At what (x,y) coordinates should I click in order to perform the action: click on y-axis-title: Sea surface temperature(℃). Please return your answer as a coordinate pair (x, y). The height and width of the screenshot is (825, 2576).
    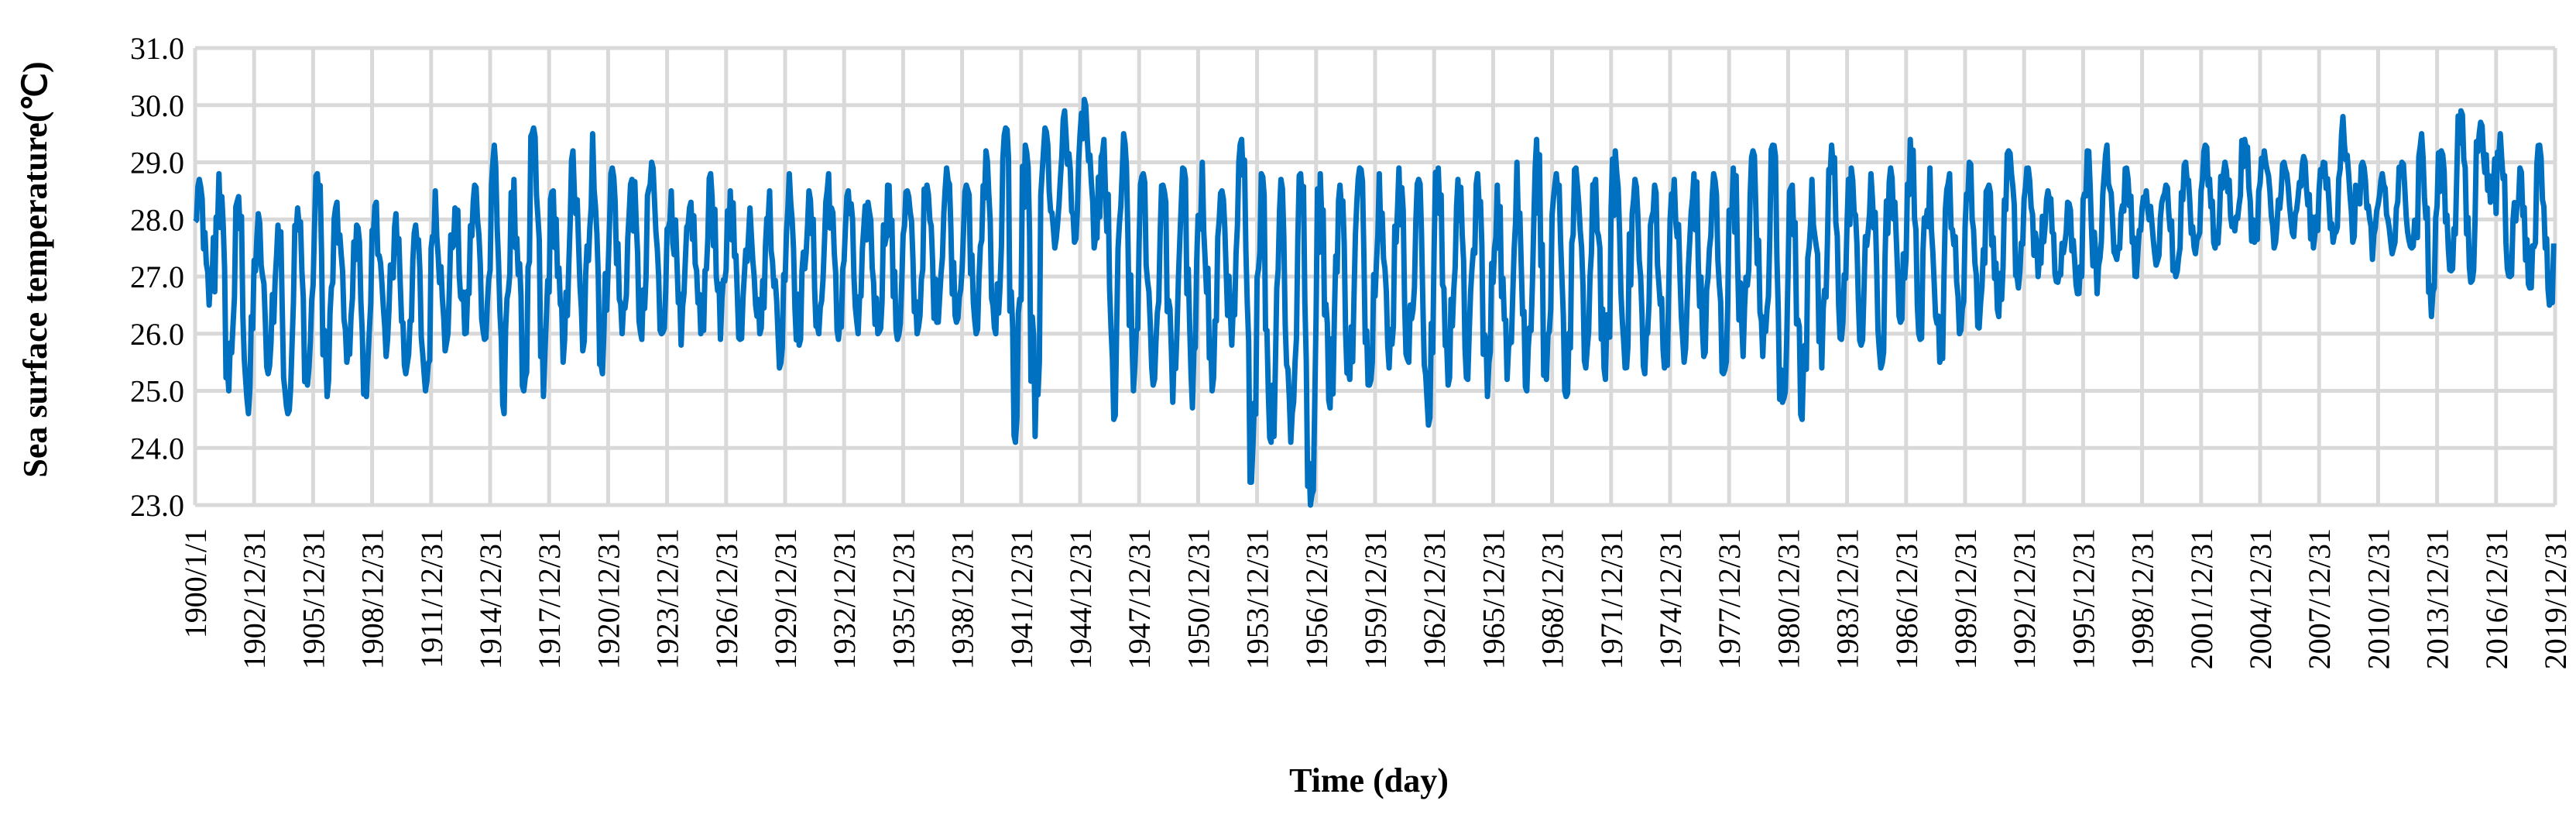
    Looking at the image, I should click on (35, 269).